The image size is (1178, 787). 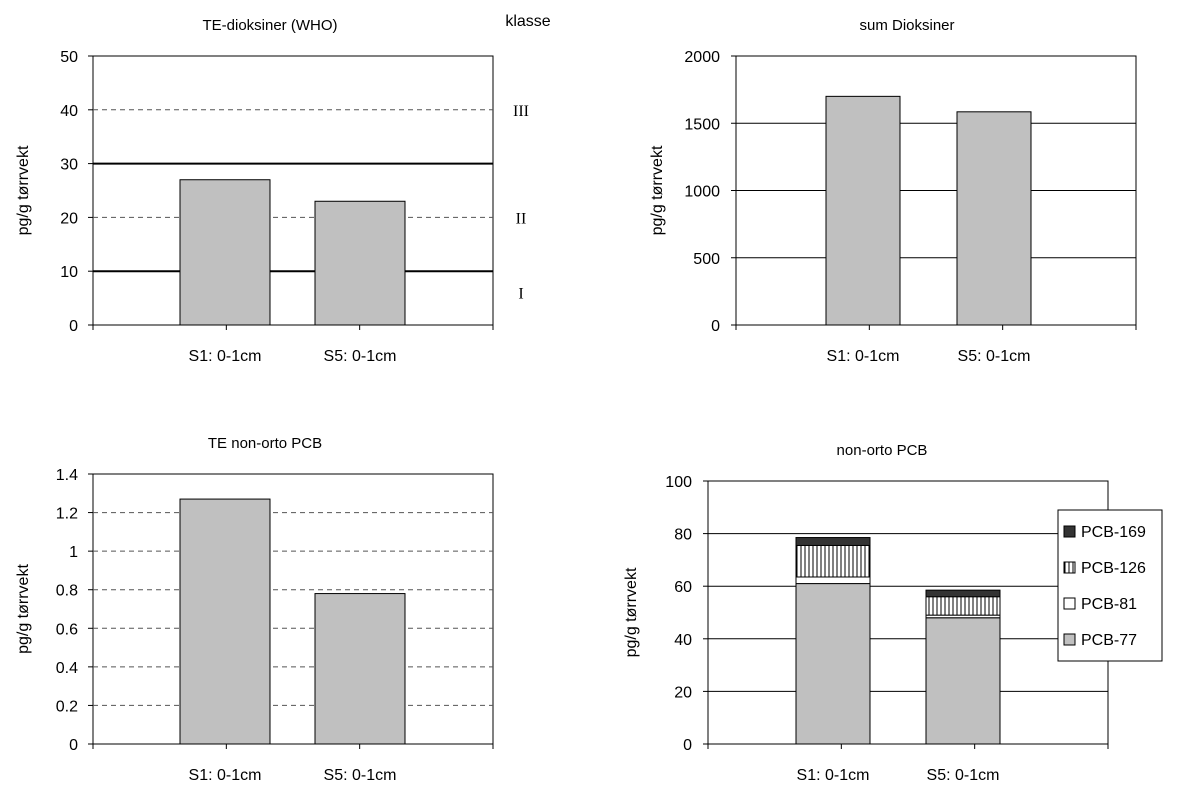 What do you see at coordinates (67, 668) in the screenshot?
I see `y-tick-label: 0.4` at bounding box center [67, 668].